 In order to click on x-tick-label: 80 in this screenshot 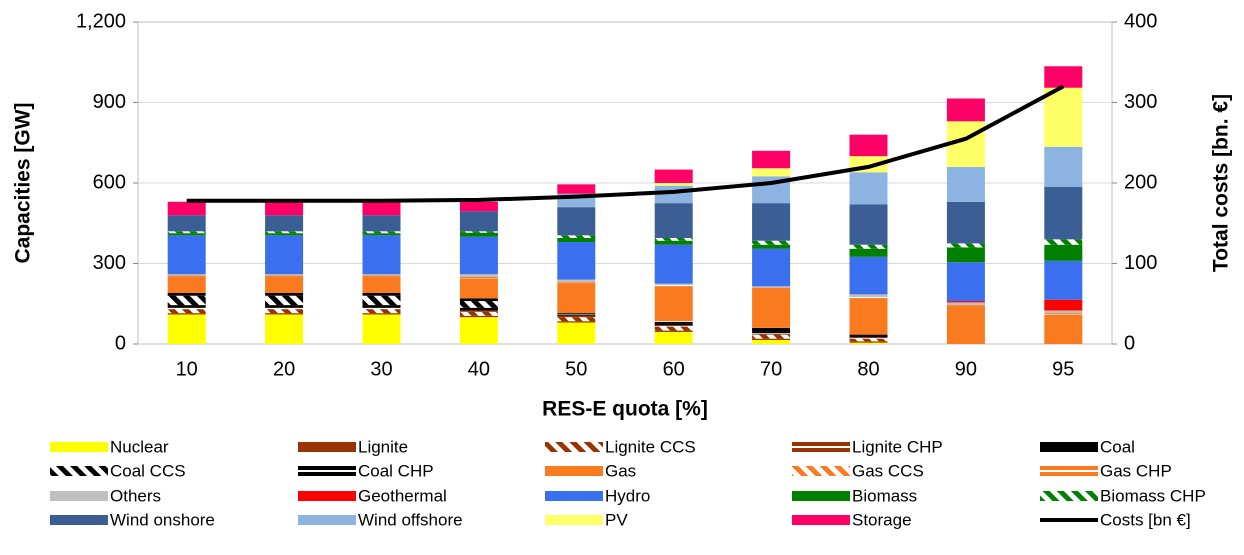, I will do `click(868, 369)`.